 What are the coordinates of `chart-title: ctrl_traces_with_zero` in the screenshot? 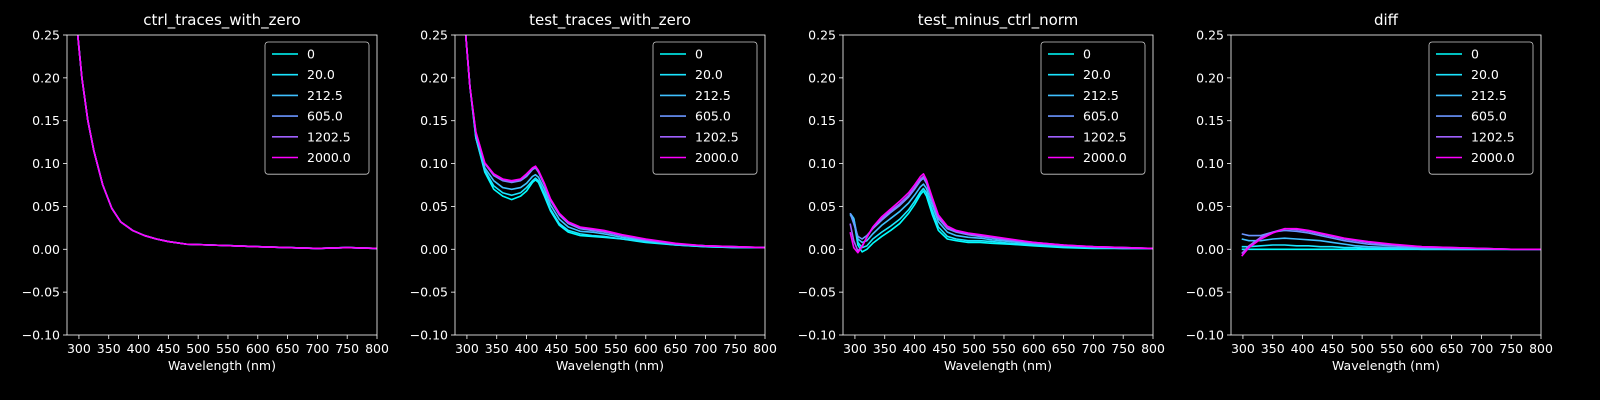 It's located at (221, 20).